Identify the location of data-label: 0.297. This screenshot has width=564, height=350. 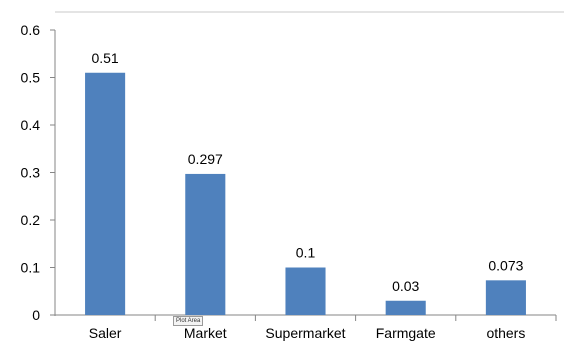
(205, 159).